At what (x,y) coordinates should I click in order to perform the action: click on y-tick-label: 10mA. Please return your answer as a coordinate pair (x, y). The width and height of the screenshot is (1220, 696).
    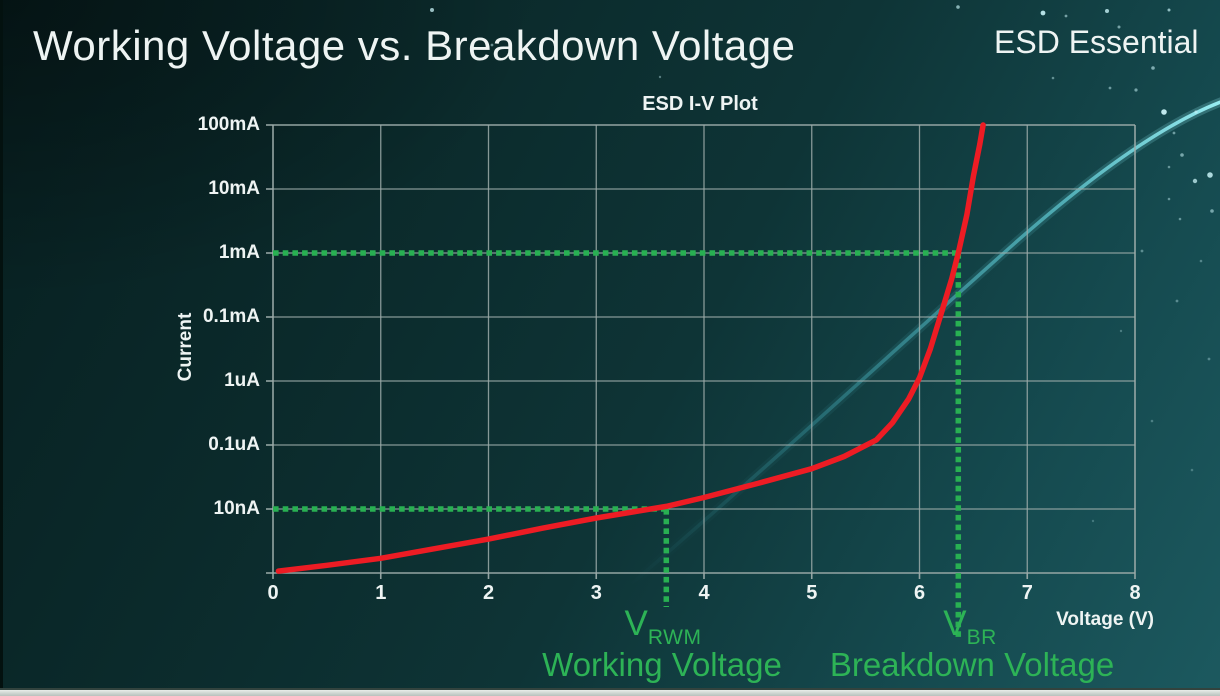
    Looking at the image, I should click on (234, 188).